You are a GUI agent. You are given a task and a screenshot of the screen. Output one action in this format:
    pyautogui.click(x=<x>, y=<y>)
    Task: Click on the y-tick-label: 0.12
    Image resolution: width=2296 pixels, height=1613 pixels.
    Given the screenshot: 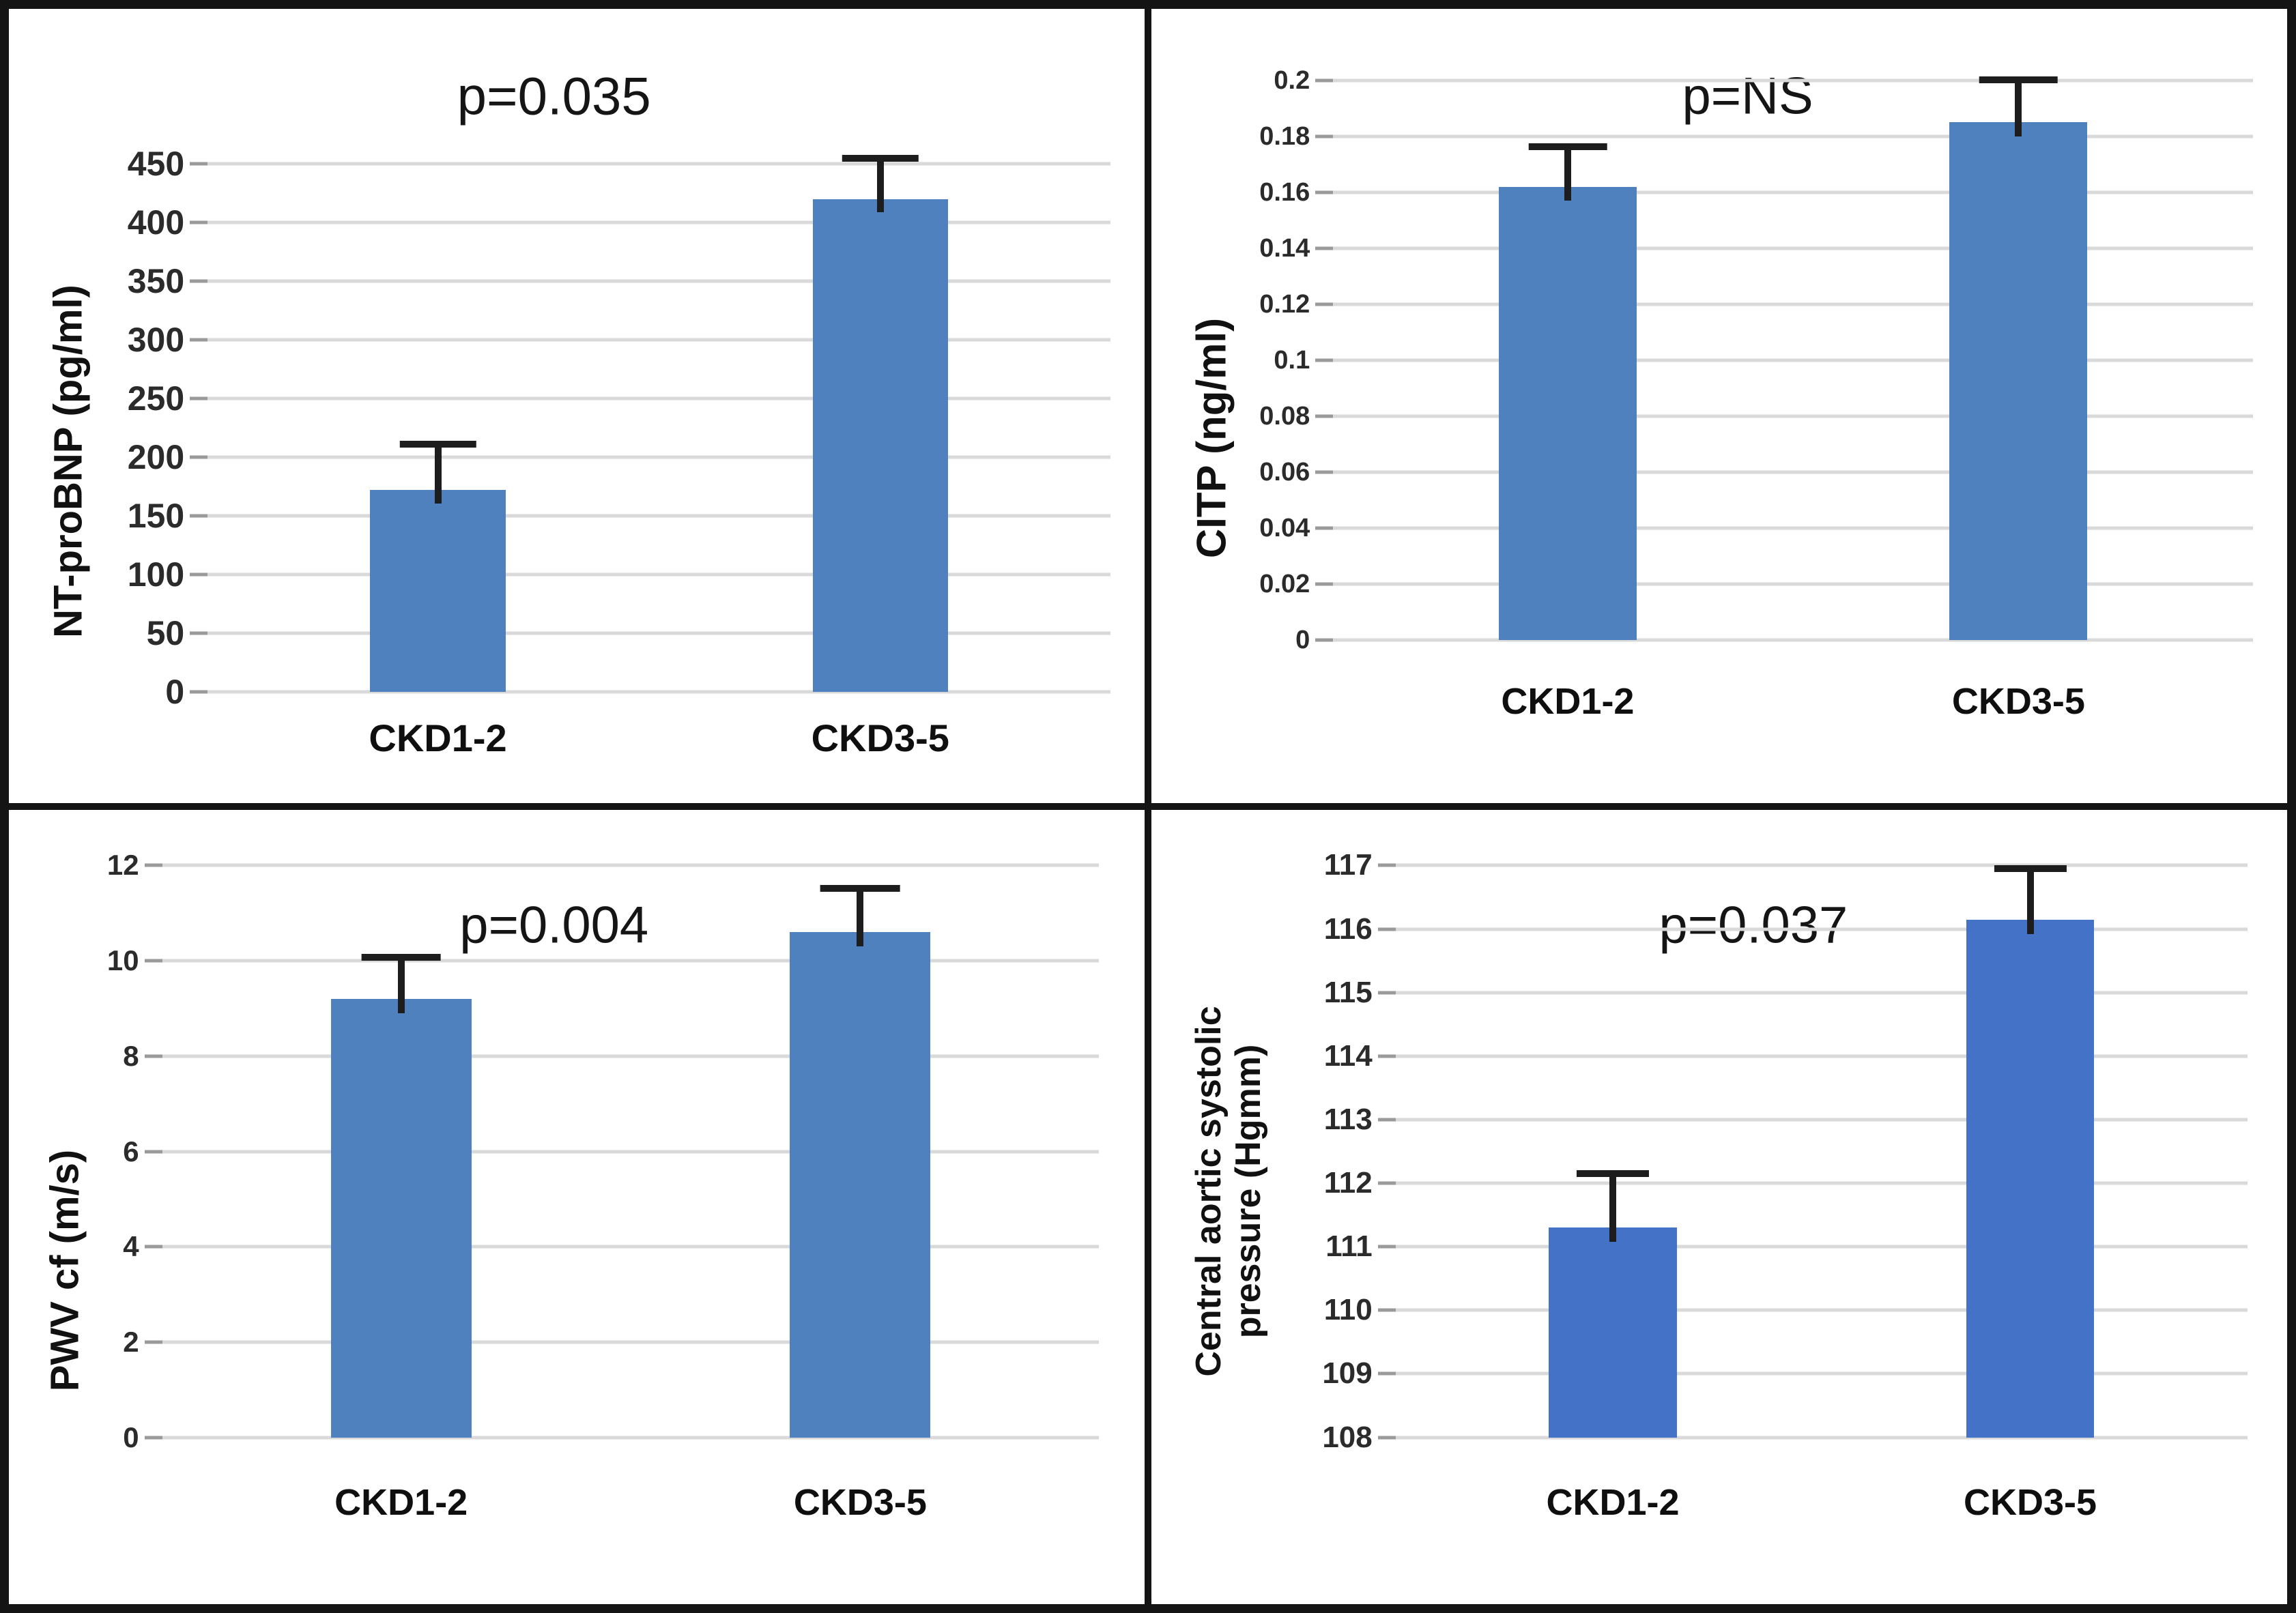 What is the action you would take?
    pyautogui.click(x=1284, y=304)
    